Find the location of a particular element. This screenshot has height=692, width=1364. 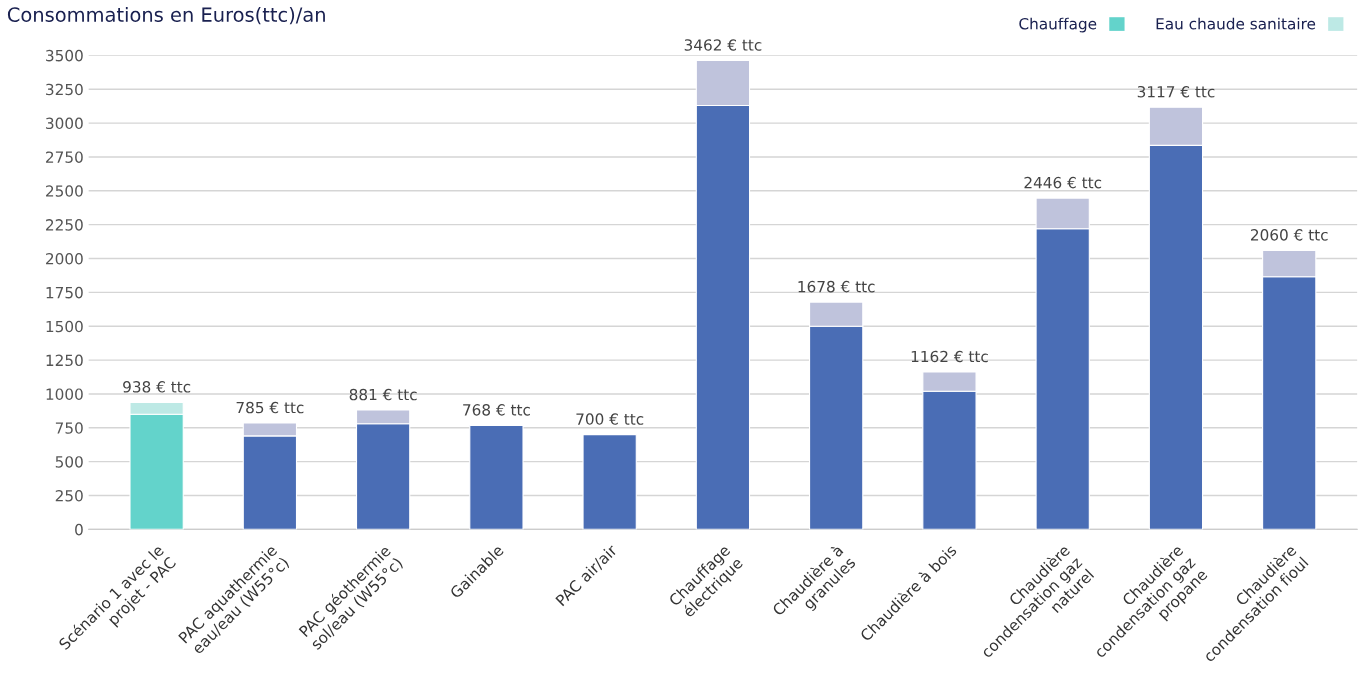

y-tick-label: 0 is located at coordinates (79, 529).